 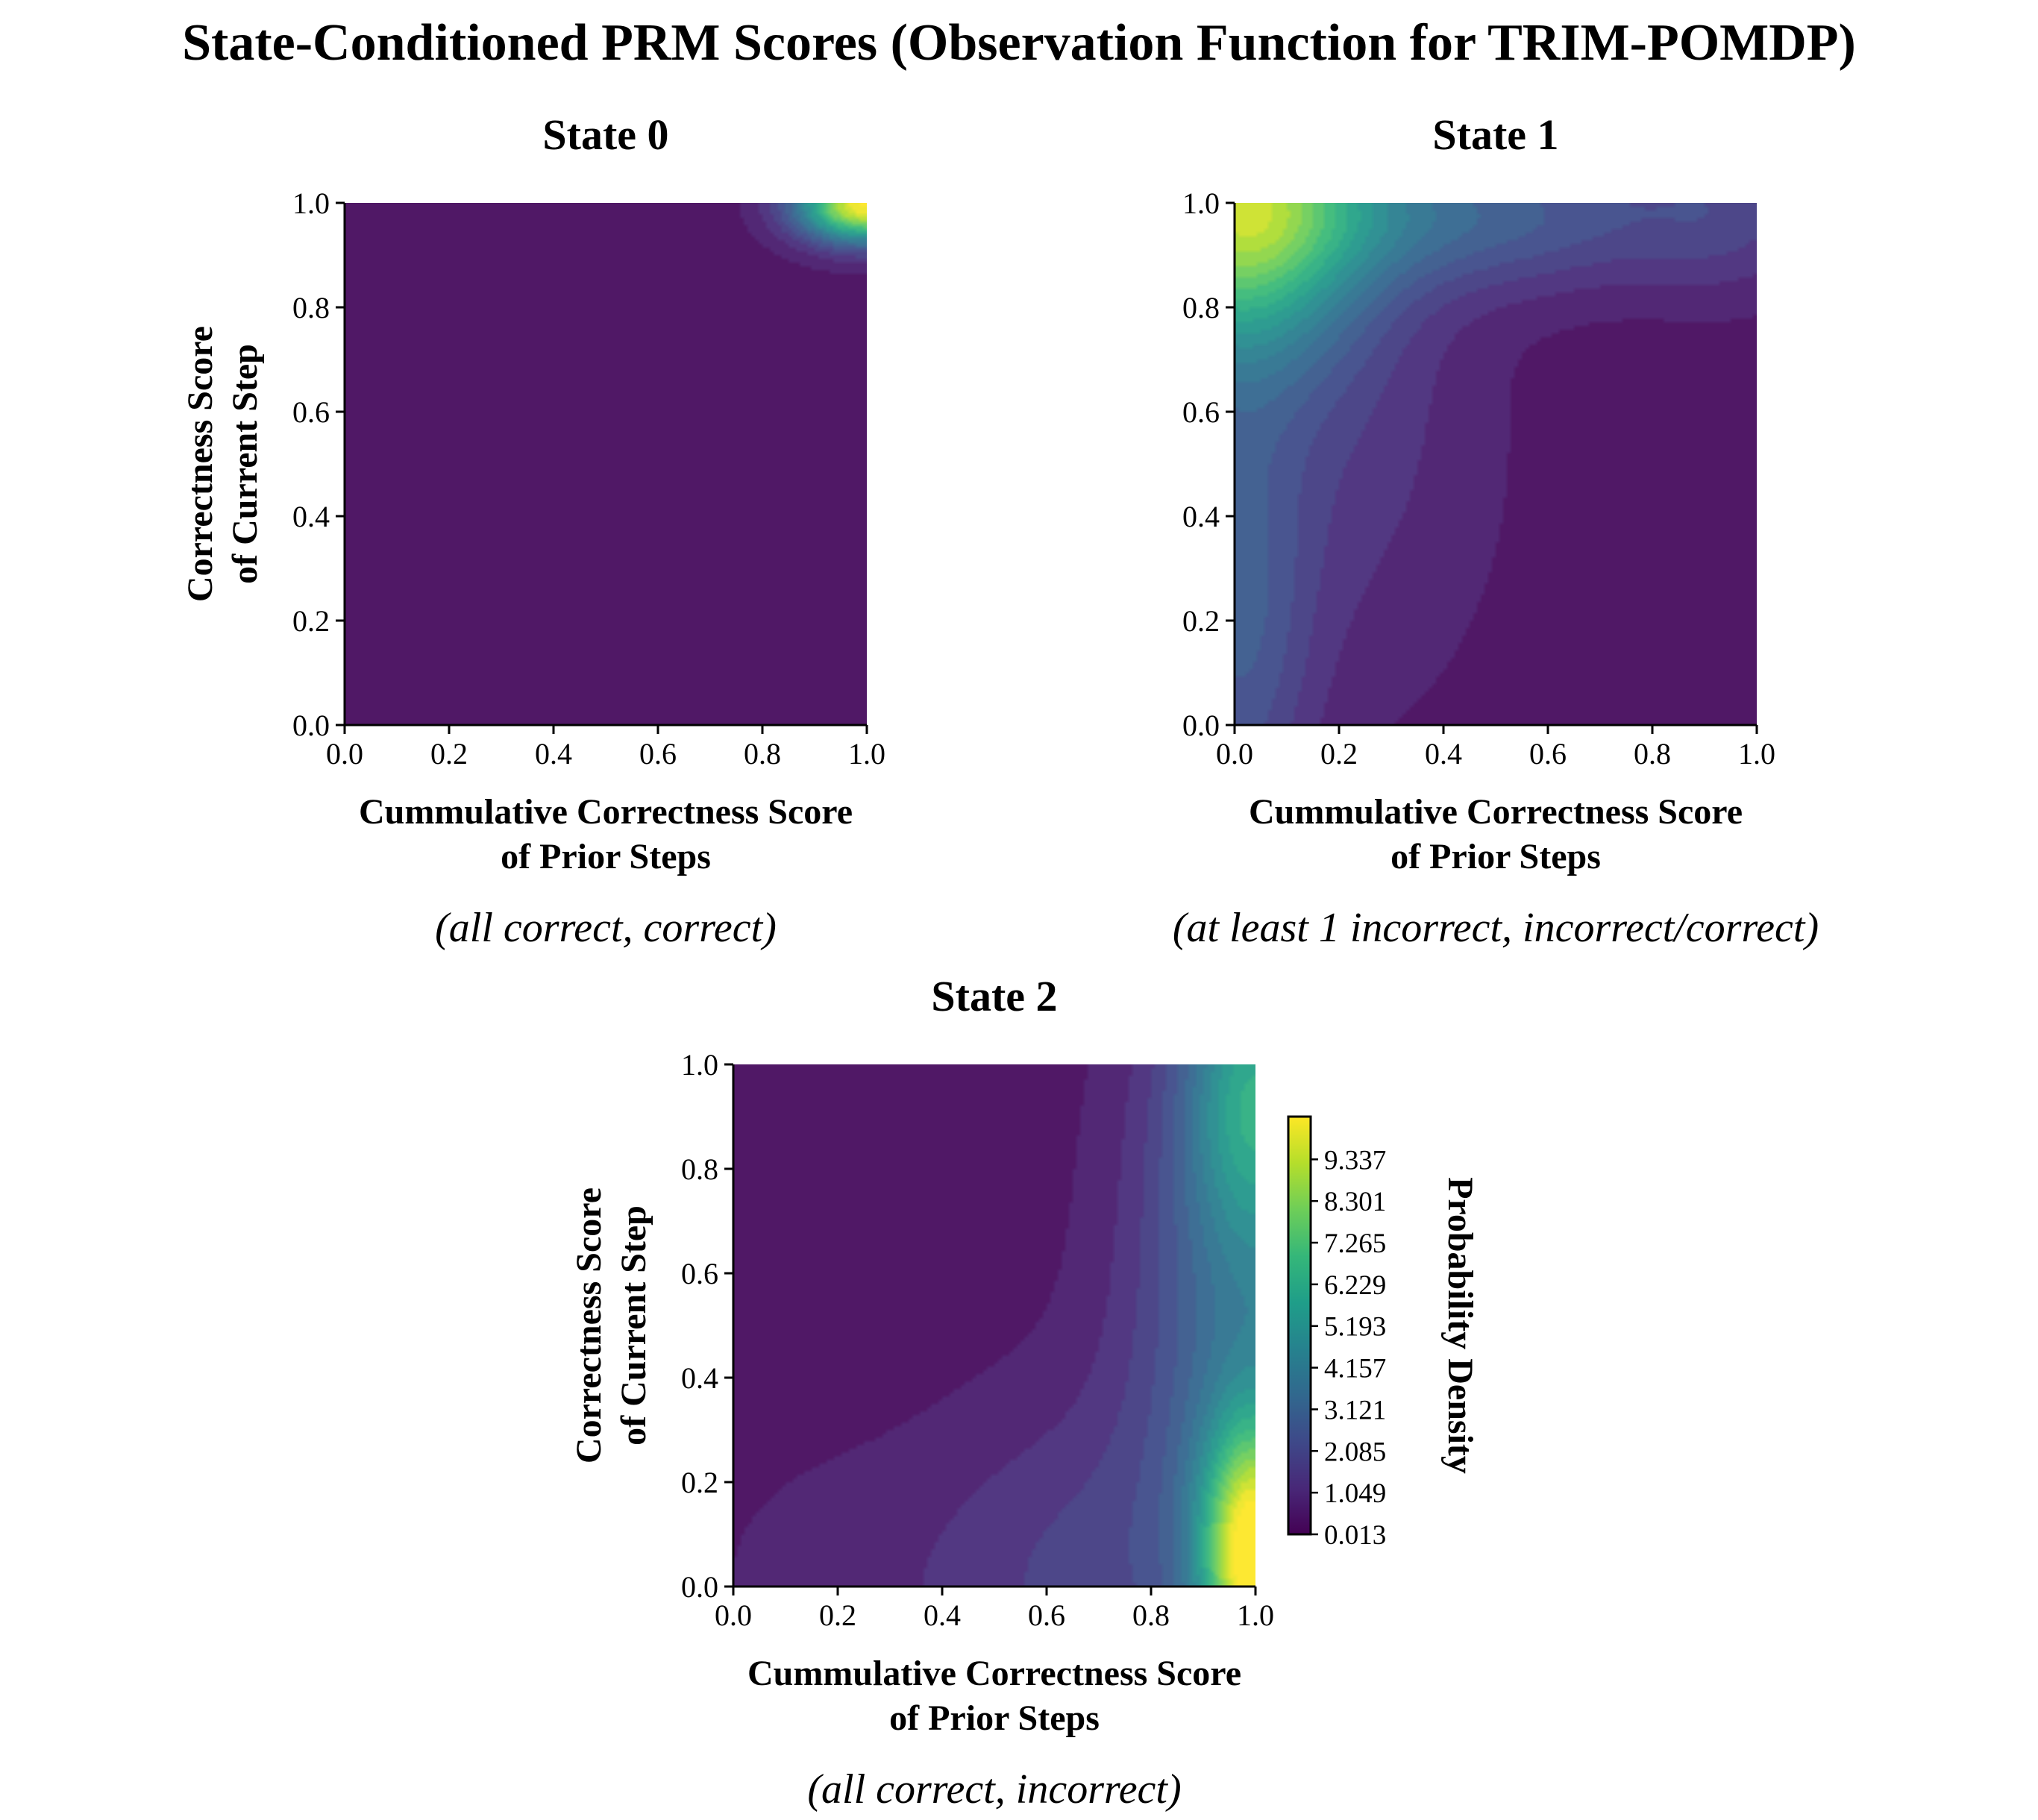 I want to click on colorbar-tick-label: 4.157, so click(x=1355, y=1369).